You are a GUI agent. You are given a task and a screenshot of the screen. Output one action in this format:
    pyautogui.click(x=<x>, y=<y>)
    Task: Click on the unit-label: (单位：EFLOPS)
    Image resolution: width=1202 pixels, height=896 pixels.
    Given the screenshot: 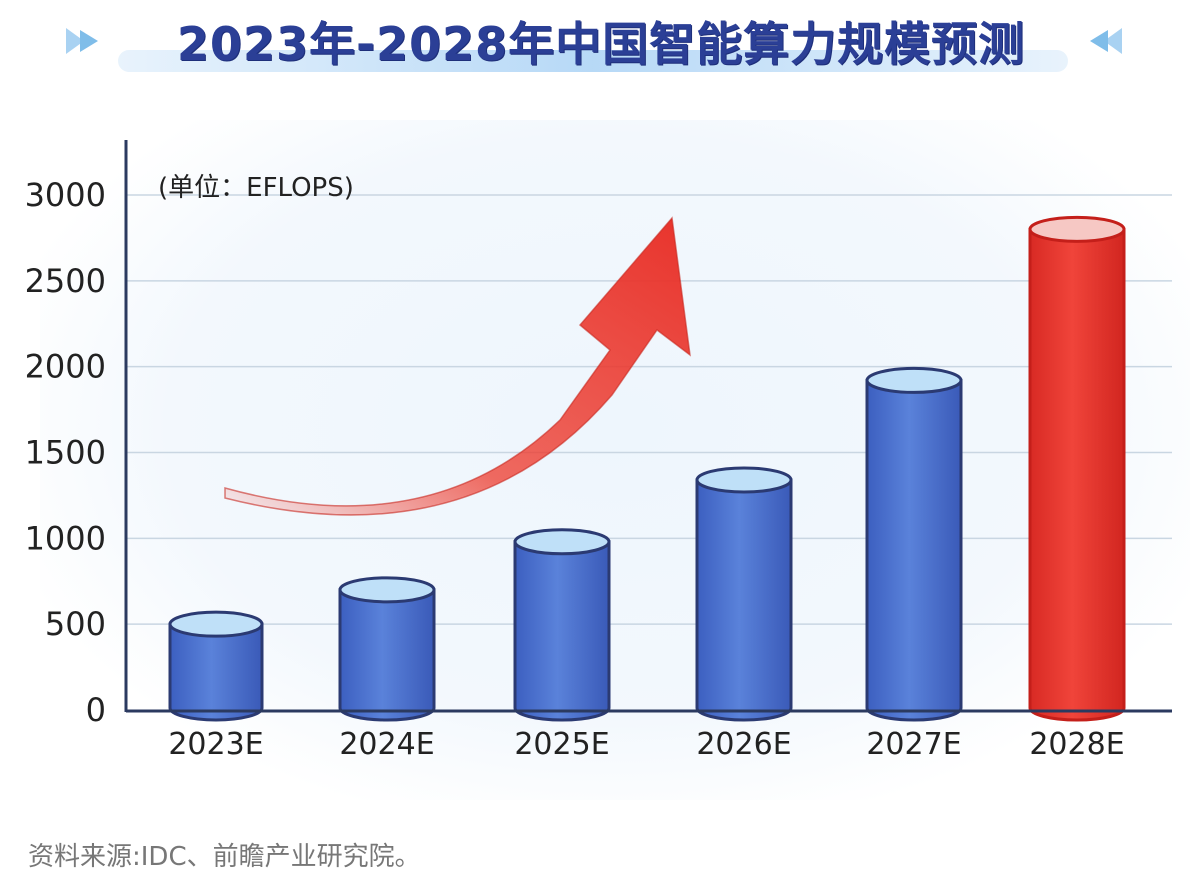 What is the action you would take?
    pyautogui.click(x=256, y=188)
    